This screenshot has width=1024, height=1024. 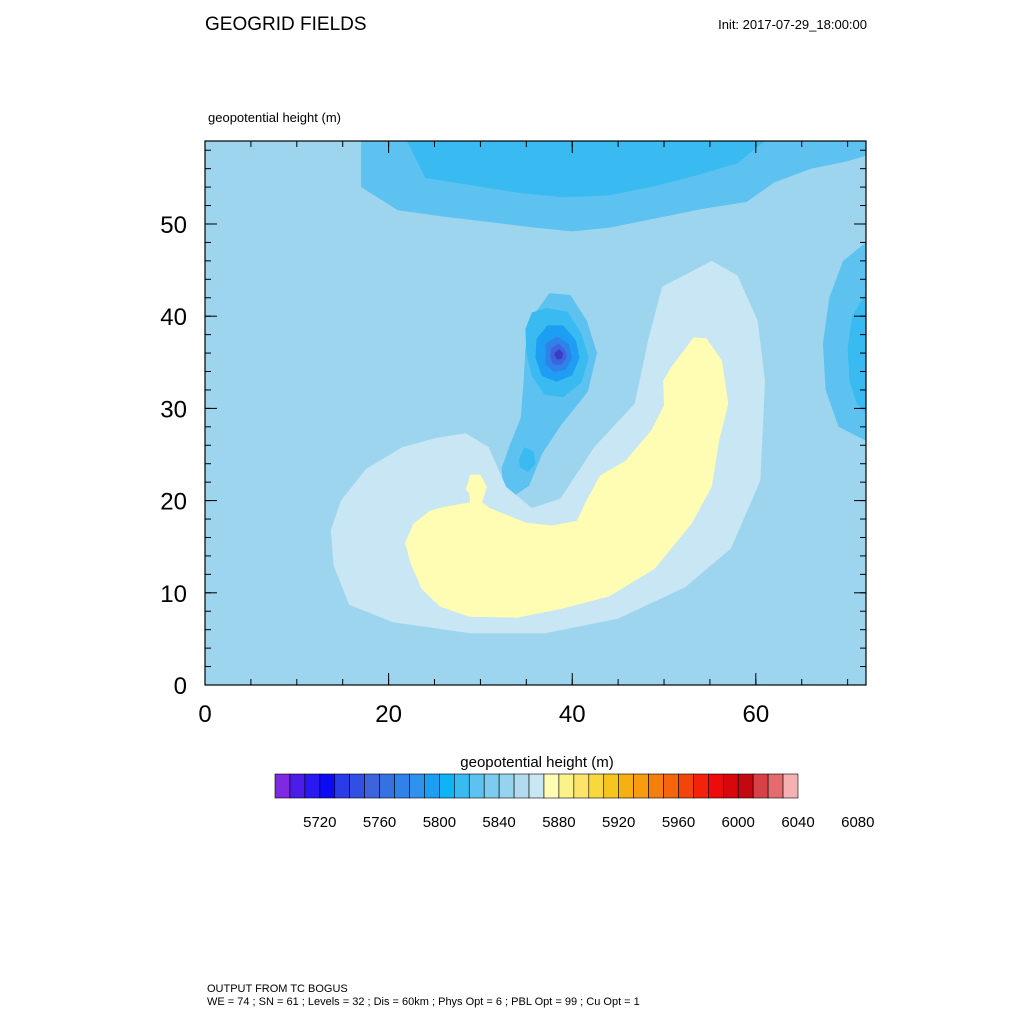 I want to click on y-tick-label: 50, so click(x=173, y=225).